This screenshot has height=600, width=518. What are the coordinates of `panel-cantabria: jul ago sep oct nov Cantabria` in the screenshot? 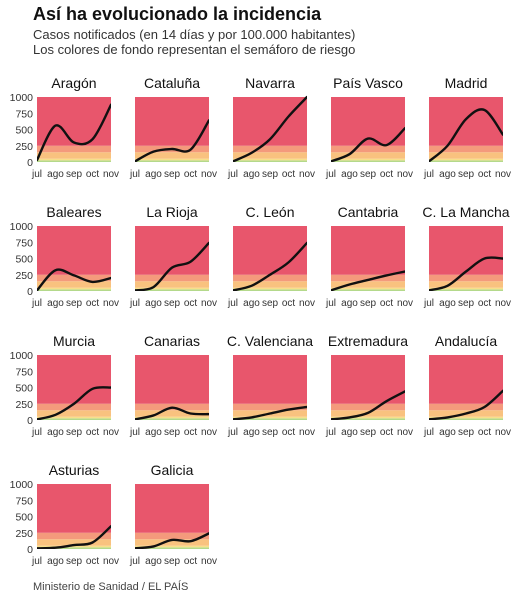 It's located at (369, 256).